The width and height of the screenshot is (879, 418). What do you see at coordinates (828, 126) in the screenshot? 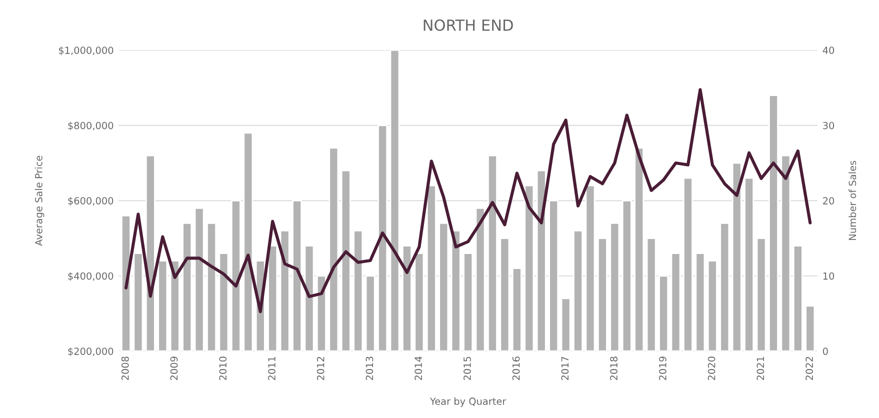
I see `y2-tick-label: 30` at bounding box center [828, 126].